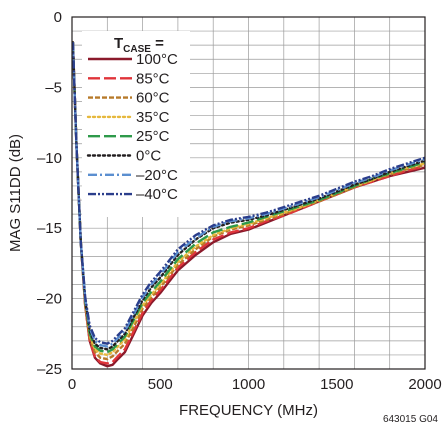  Describe the element at coordinates (49, 299) in the screenshot. I see `y-tick-label: –20` at that location.